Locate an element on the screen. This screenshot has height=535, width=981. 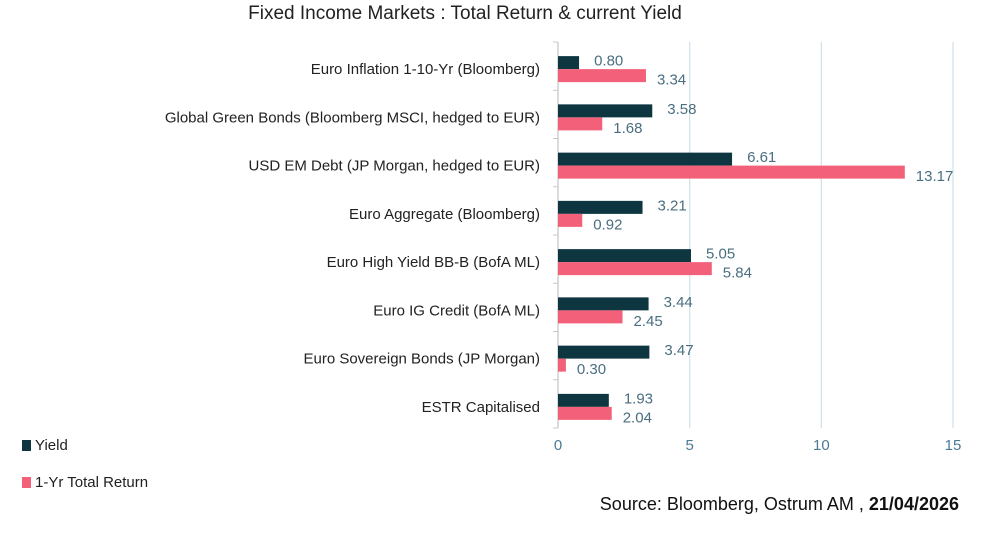
category-label: Euro Aggregate (Bloomberg) is located at coordinates (444, 214).